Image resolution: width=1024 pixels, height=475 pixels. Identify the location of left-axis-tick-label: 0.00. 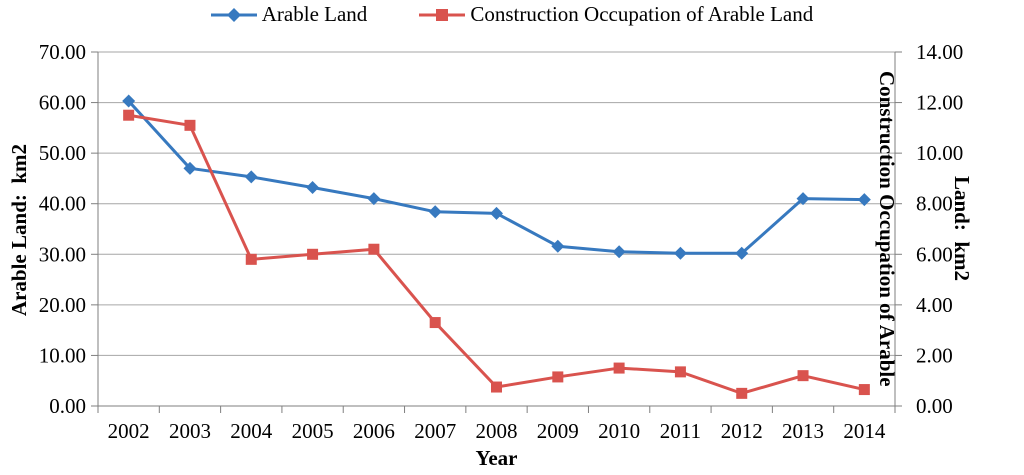
(67, 406).